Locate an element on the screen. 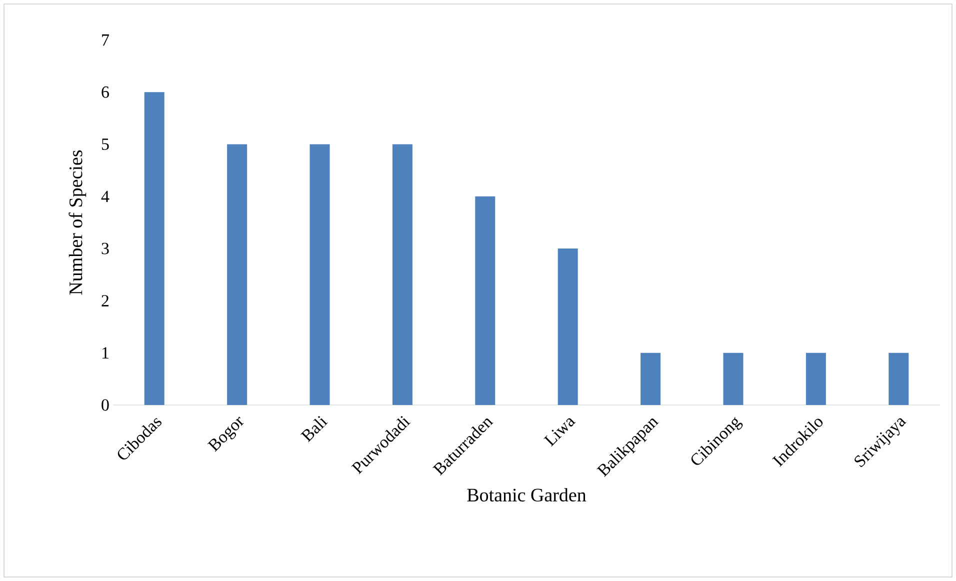 Image resolution: width=956 pixels, height=581 pixels. y-tick-label: 6 is located at coordinates (105, 92).